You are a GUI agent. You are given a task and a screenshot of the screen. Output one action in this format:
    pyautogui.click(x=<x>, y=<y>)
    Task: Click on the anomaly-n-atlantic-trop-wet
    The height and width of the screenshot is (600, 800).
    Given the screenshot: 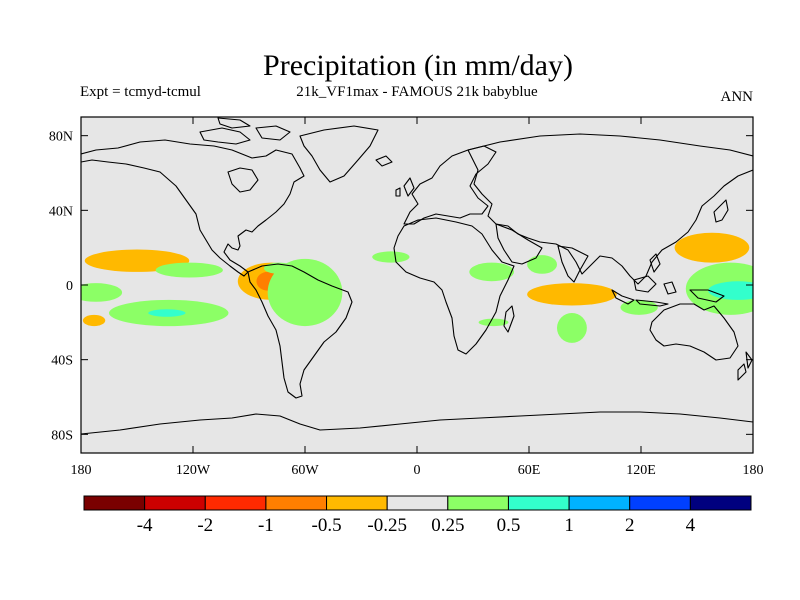 What is the action you would take?
    pyautogui.click(x=391, y=257)
    